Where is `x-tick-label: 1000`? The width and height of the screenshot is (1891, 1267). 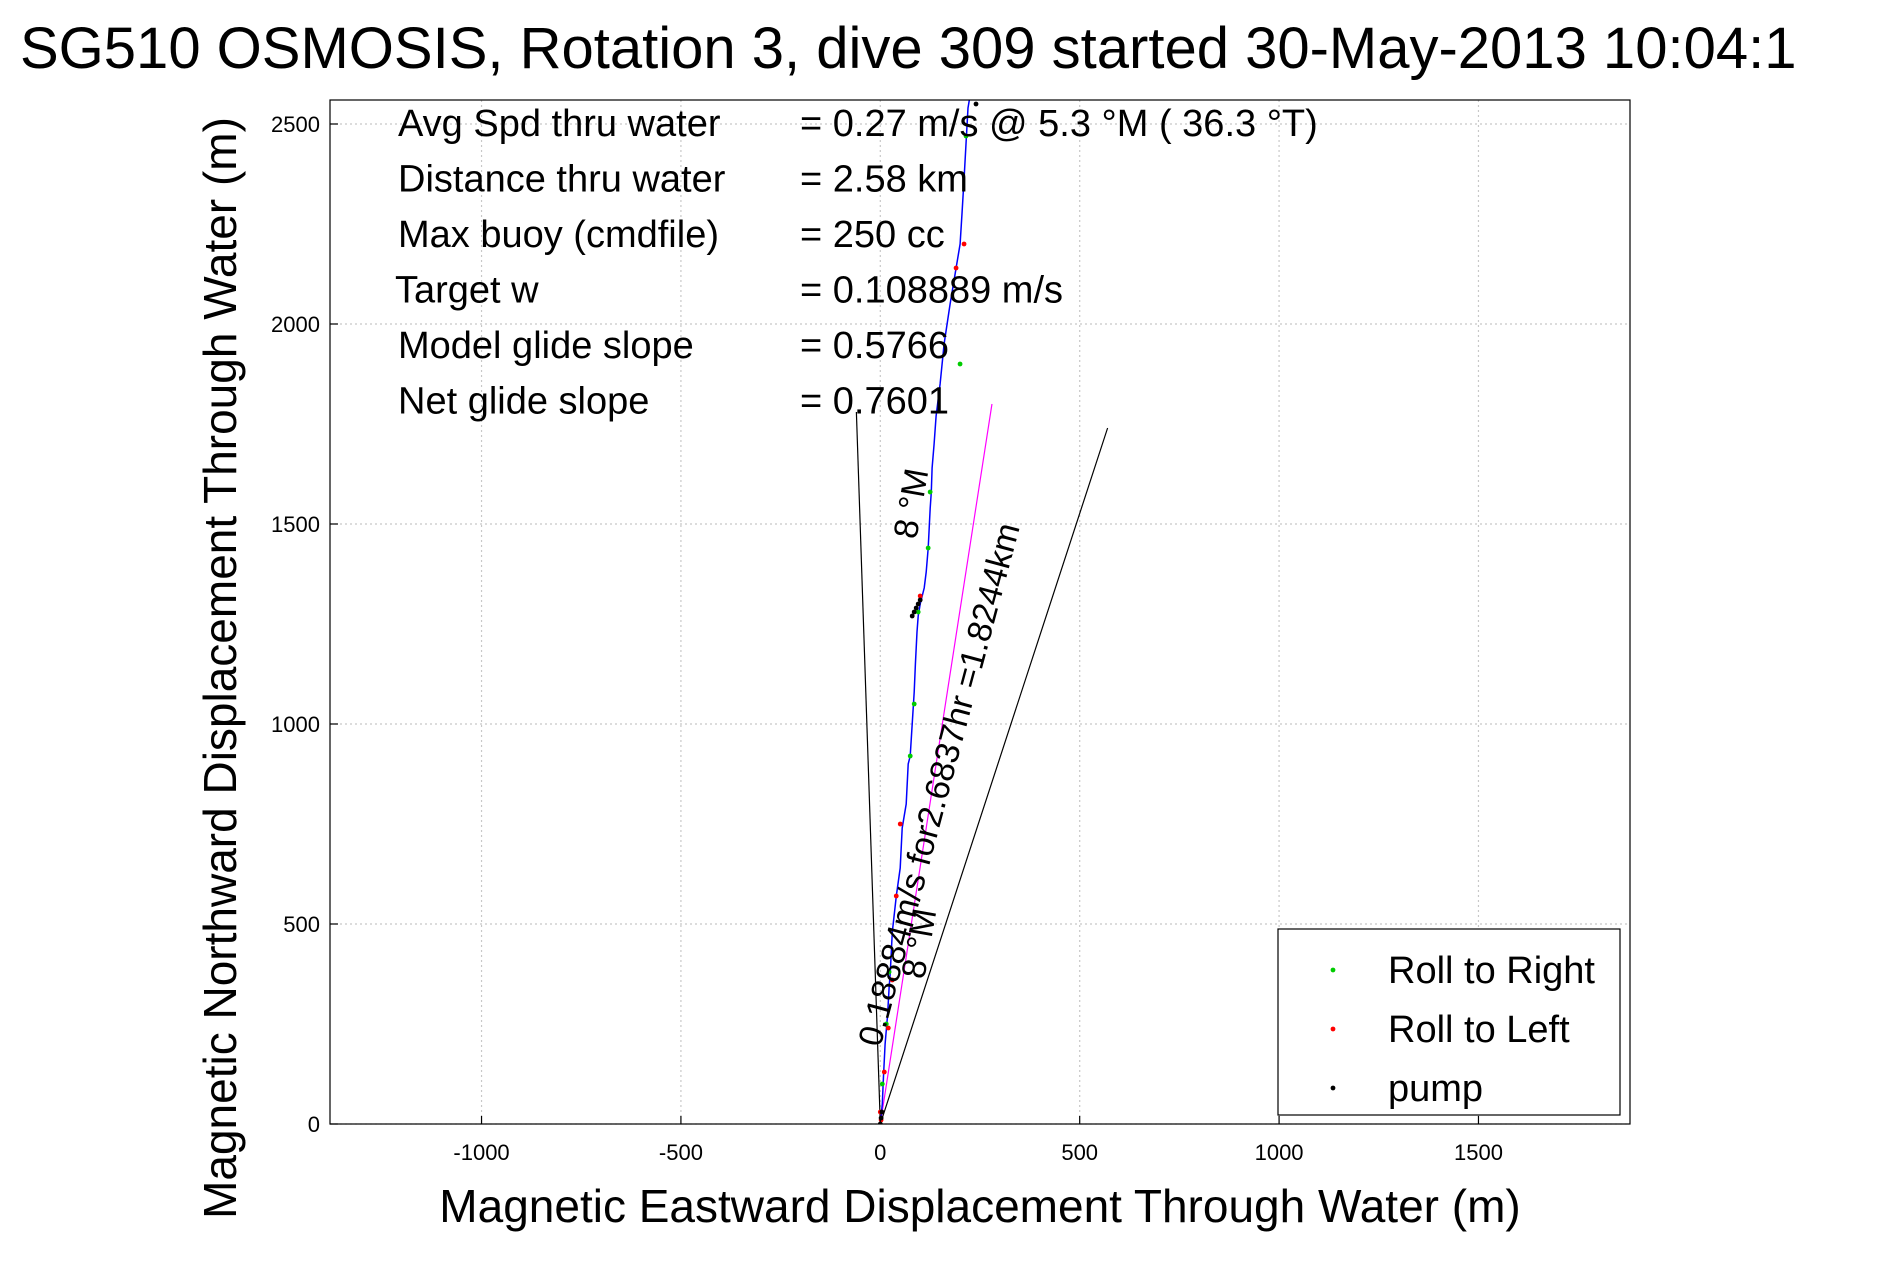 x-tick-label: 1000 is located at coordinates (1279, 1152).